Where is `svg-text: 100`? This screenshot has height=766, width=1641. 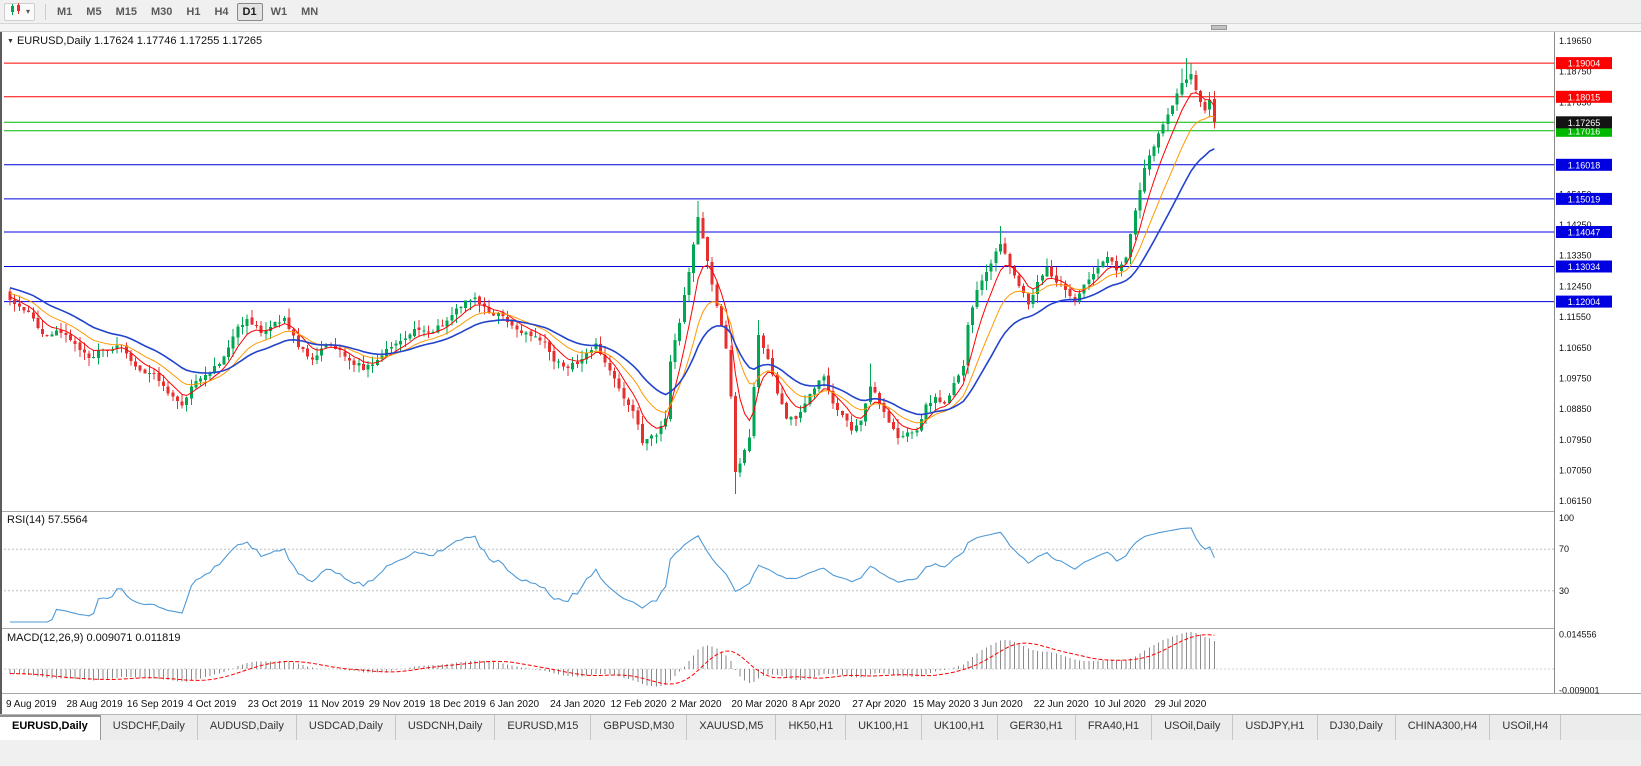 svg-text: 100 is located at coordinates (1566, 518).